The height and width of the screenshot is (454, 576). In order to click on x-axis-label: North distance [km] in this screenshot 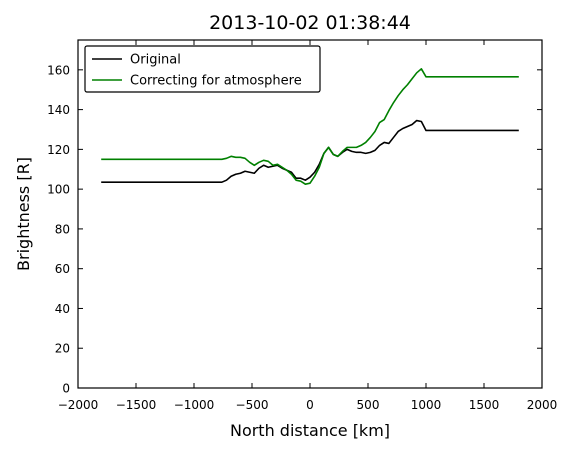, I will do `click(310, 430)`.